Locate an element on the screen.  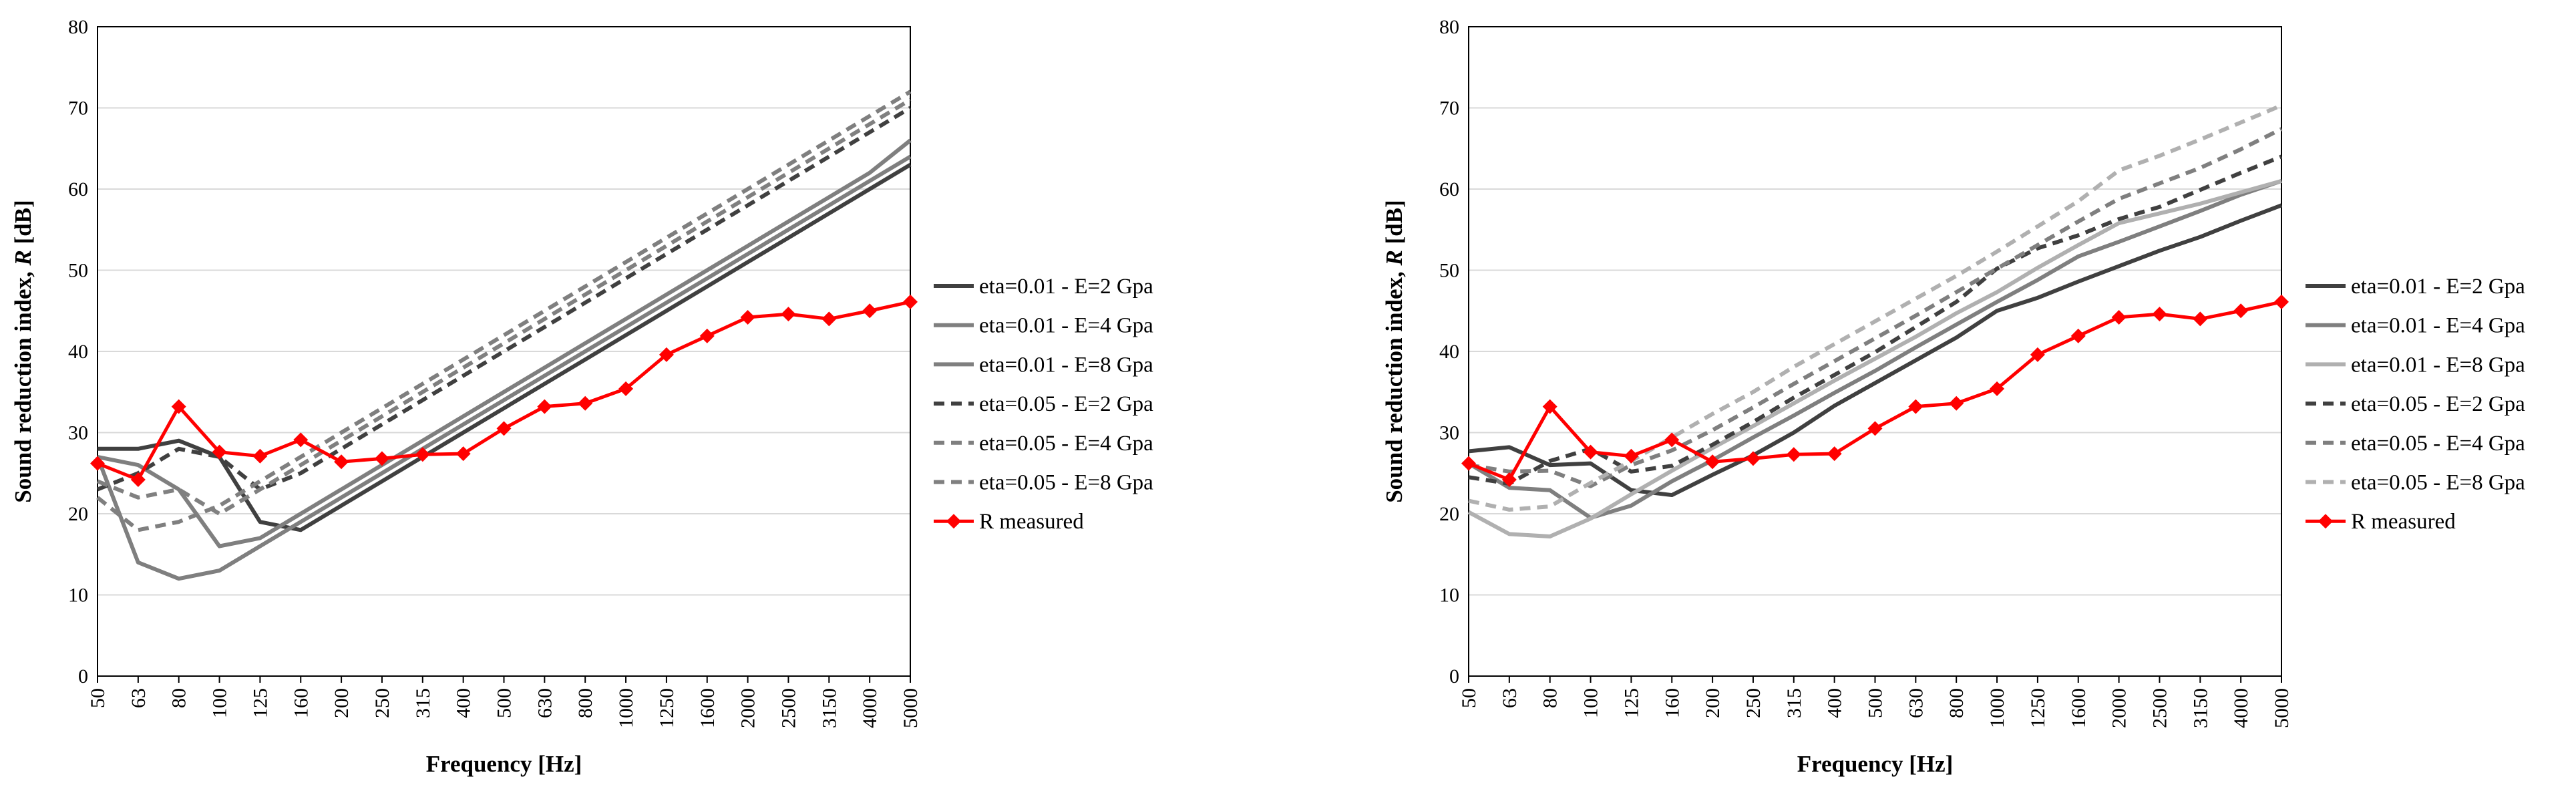
legend-label: eta=0.01 - E=4 Gpa is located at coordinates (2438, 326).